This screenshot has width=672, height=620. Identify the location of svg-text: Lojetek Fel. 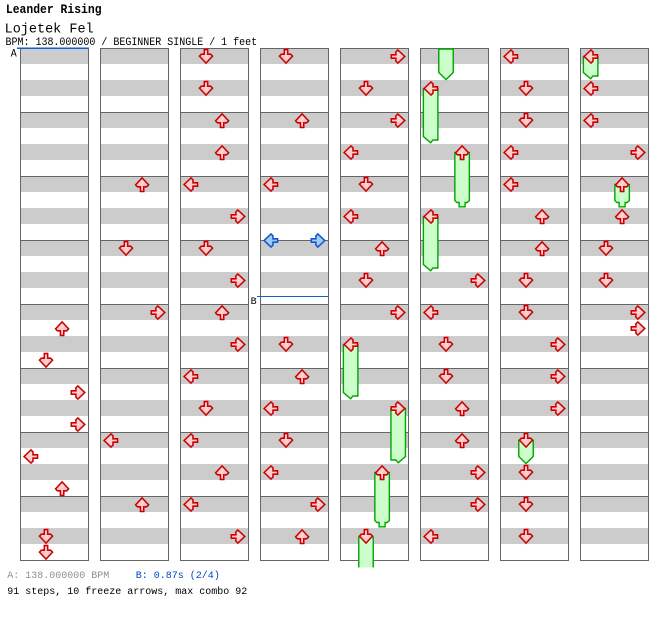
(49, 29).